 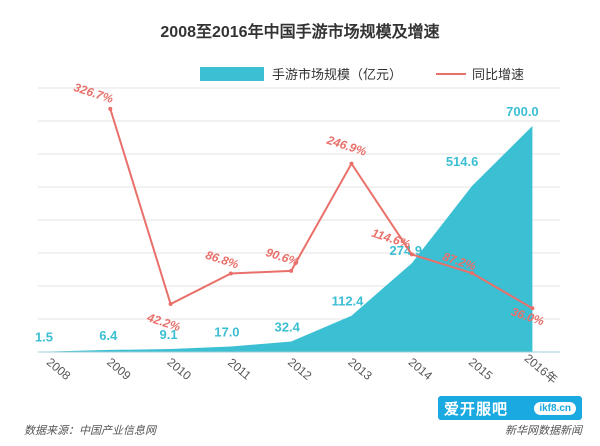 I want to click on x-tick-label: 2016年, so click(x=541, y=369).